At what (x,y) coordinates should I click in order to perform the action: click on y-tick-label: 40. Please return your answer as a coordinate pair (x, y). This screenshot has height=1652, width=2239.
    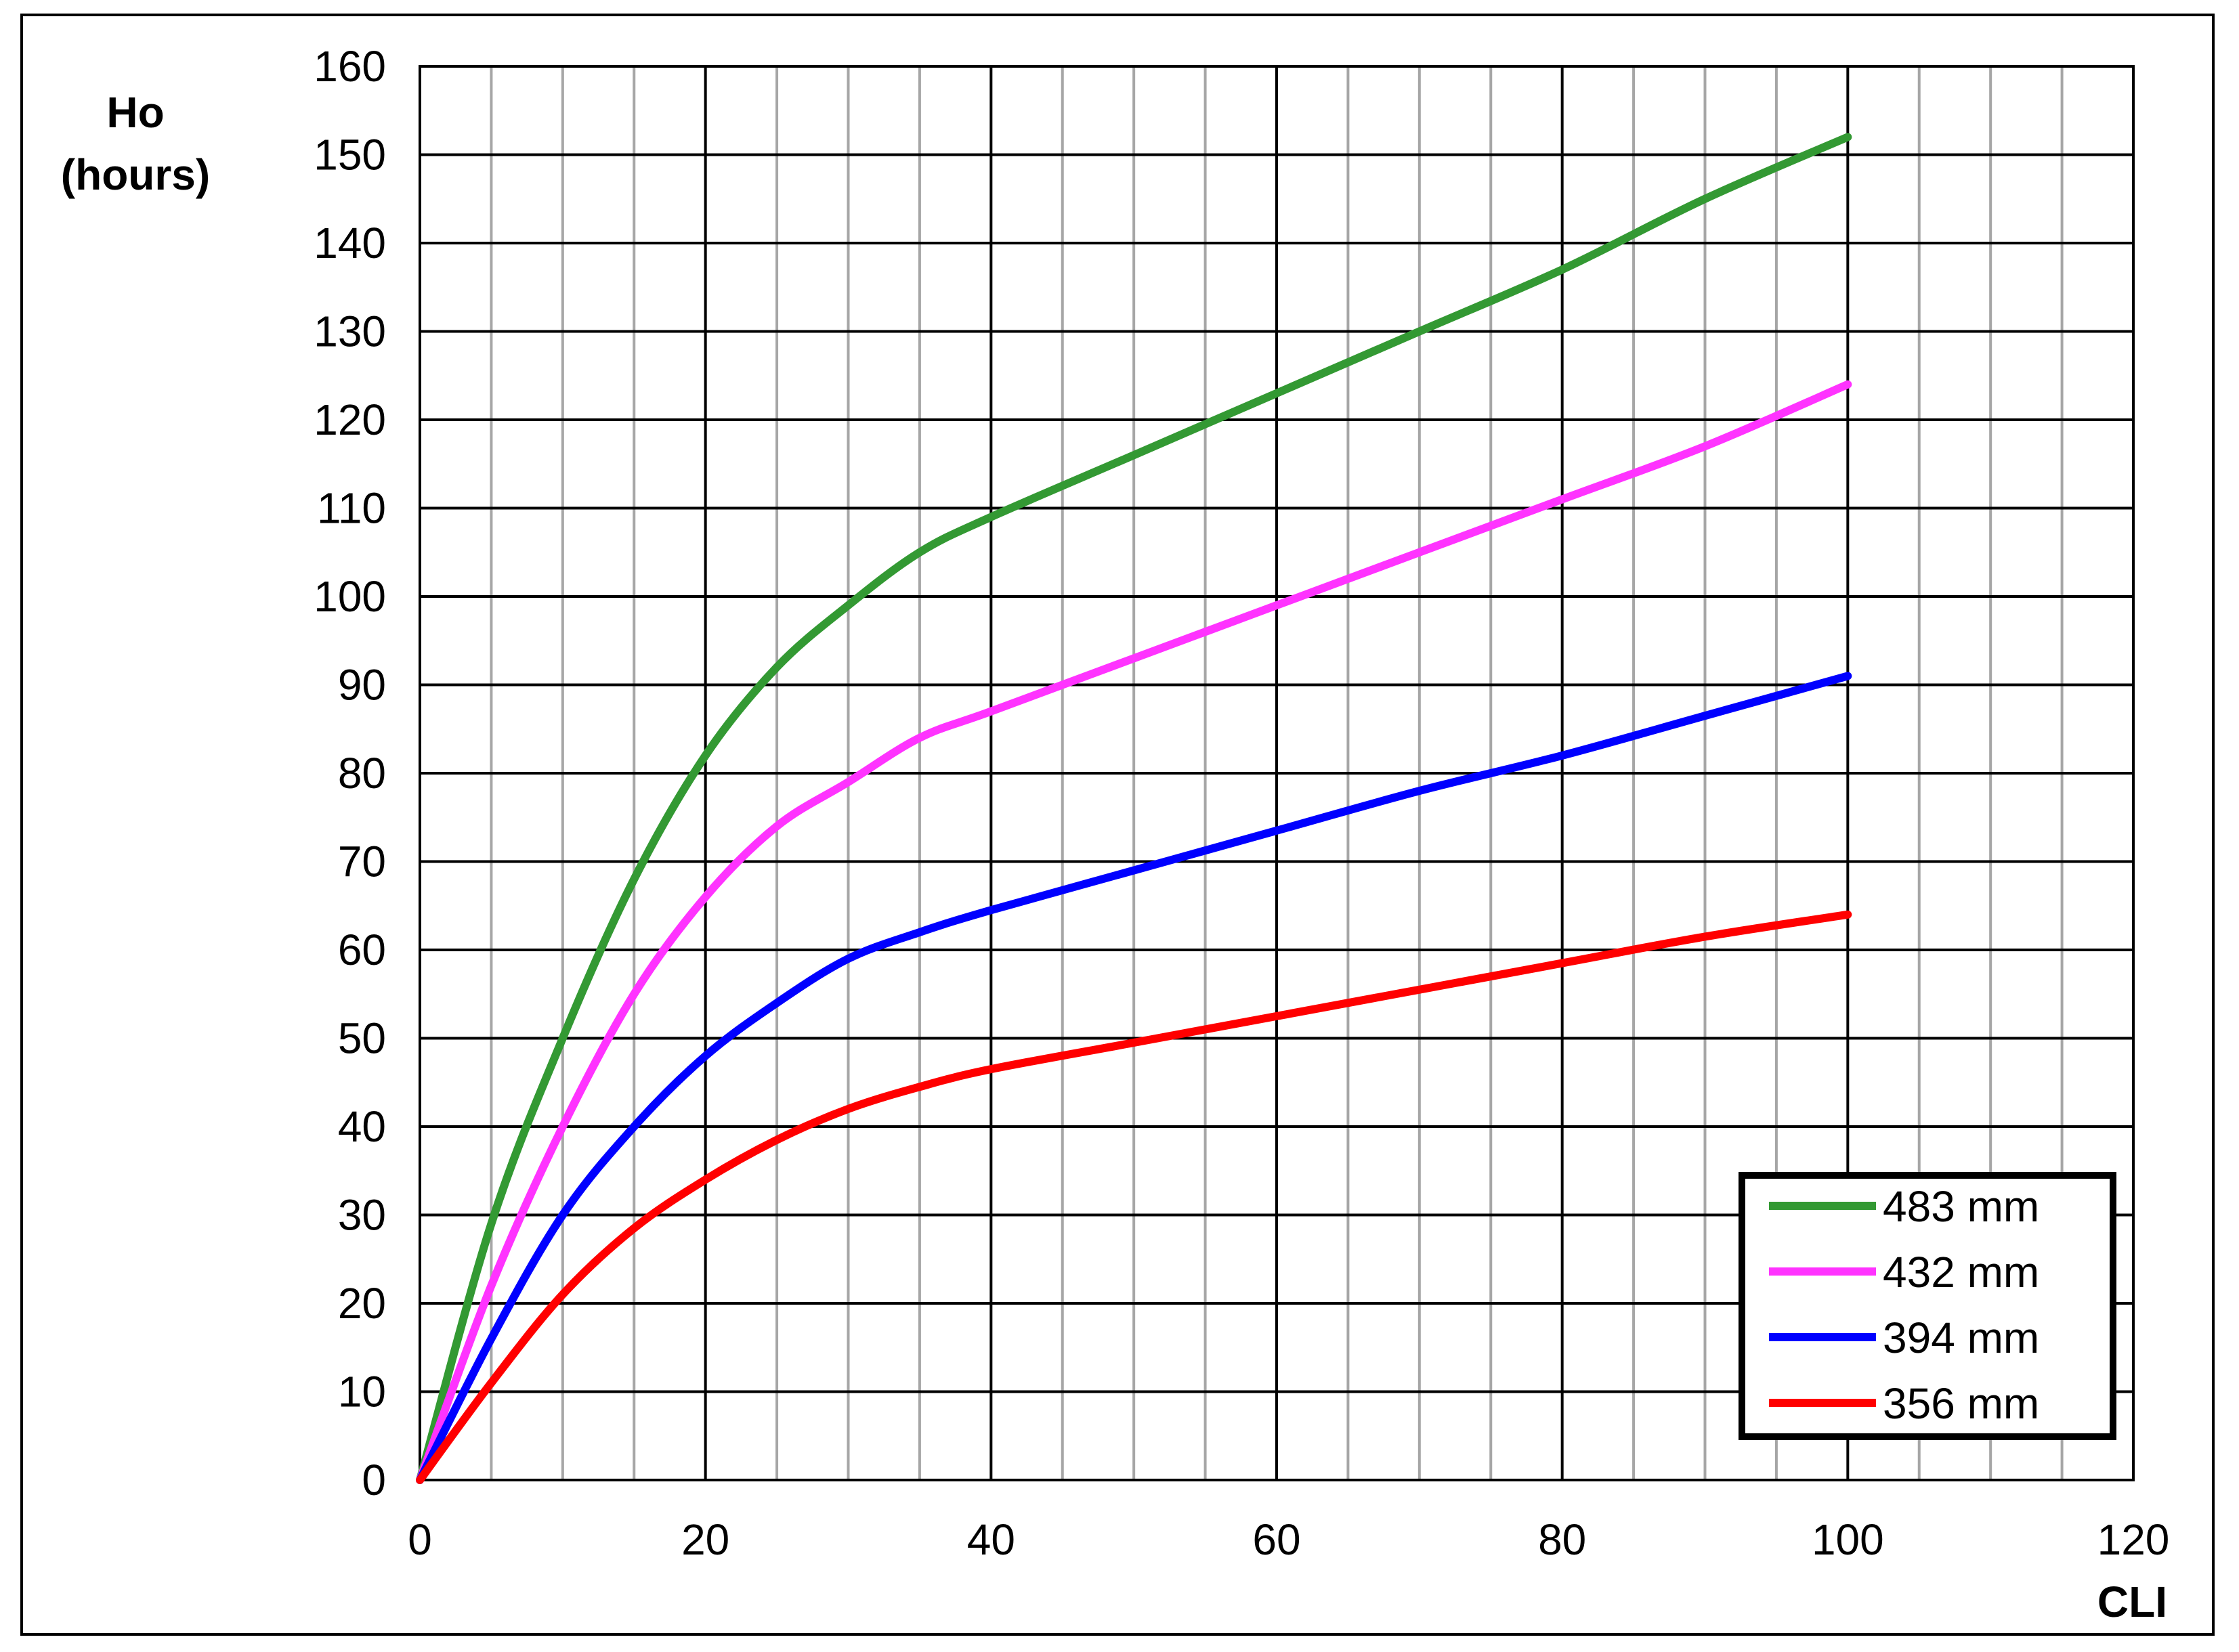
    Looking at the image, I should click on (362, 1127).